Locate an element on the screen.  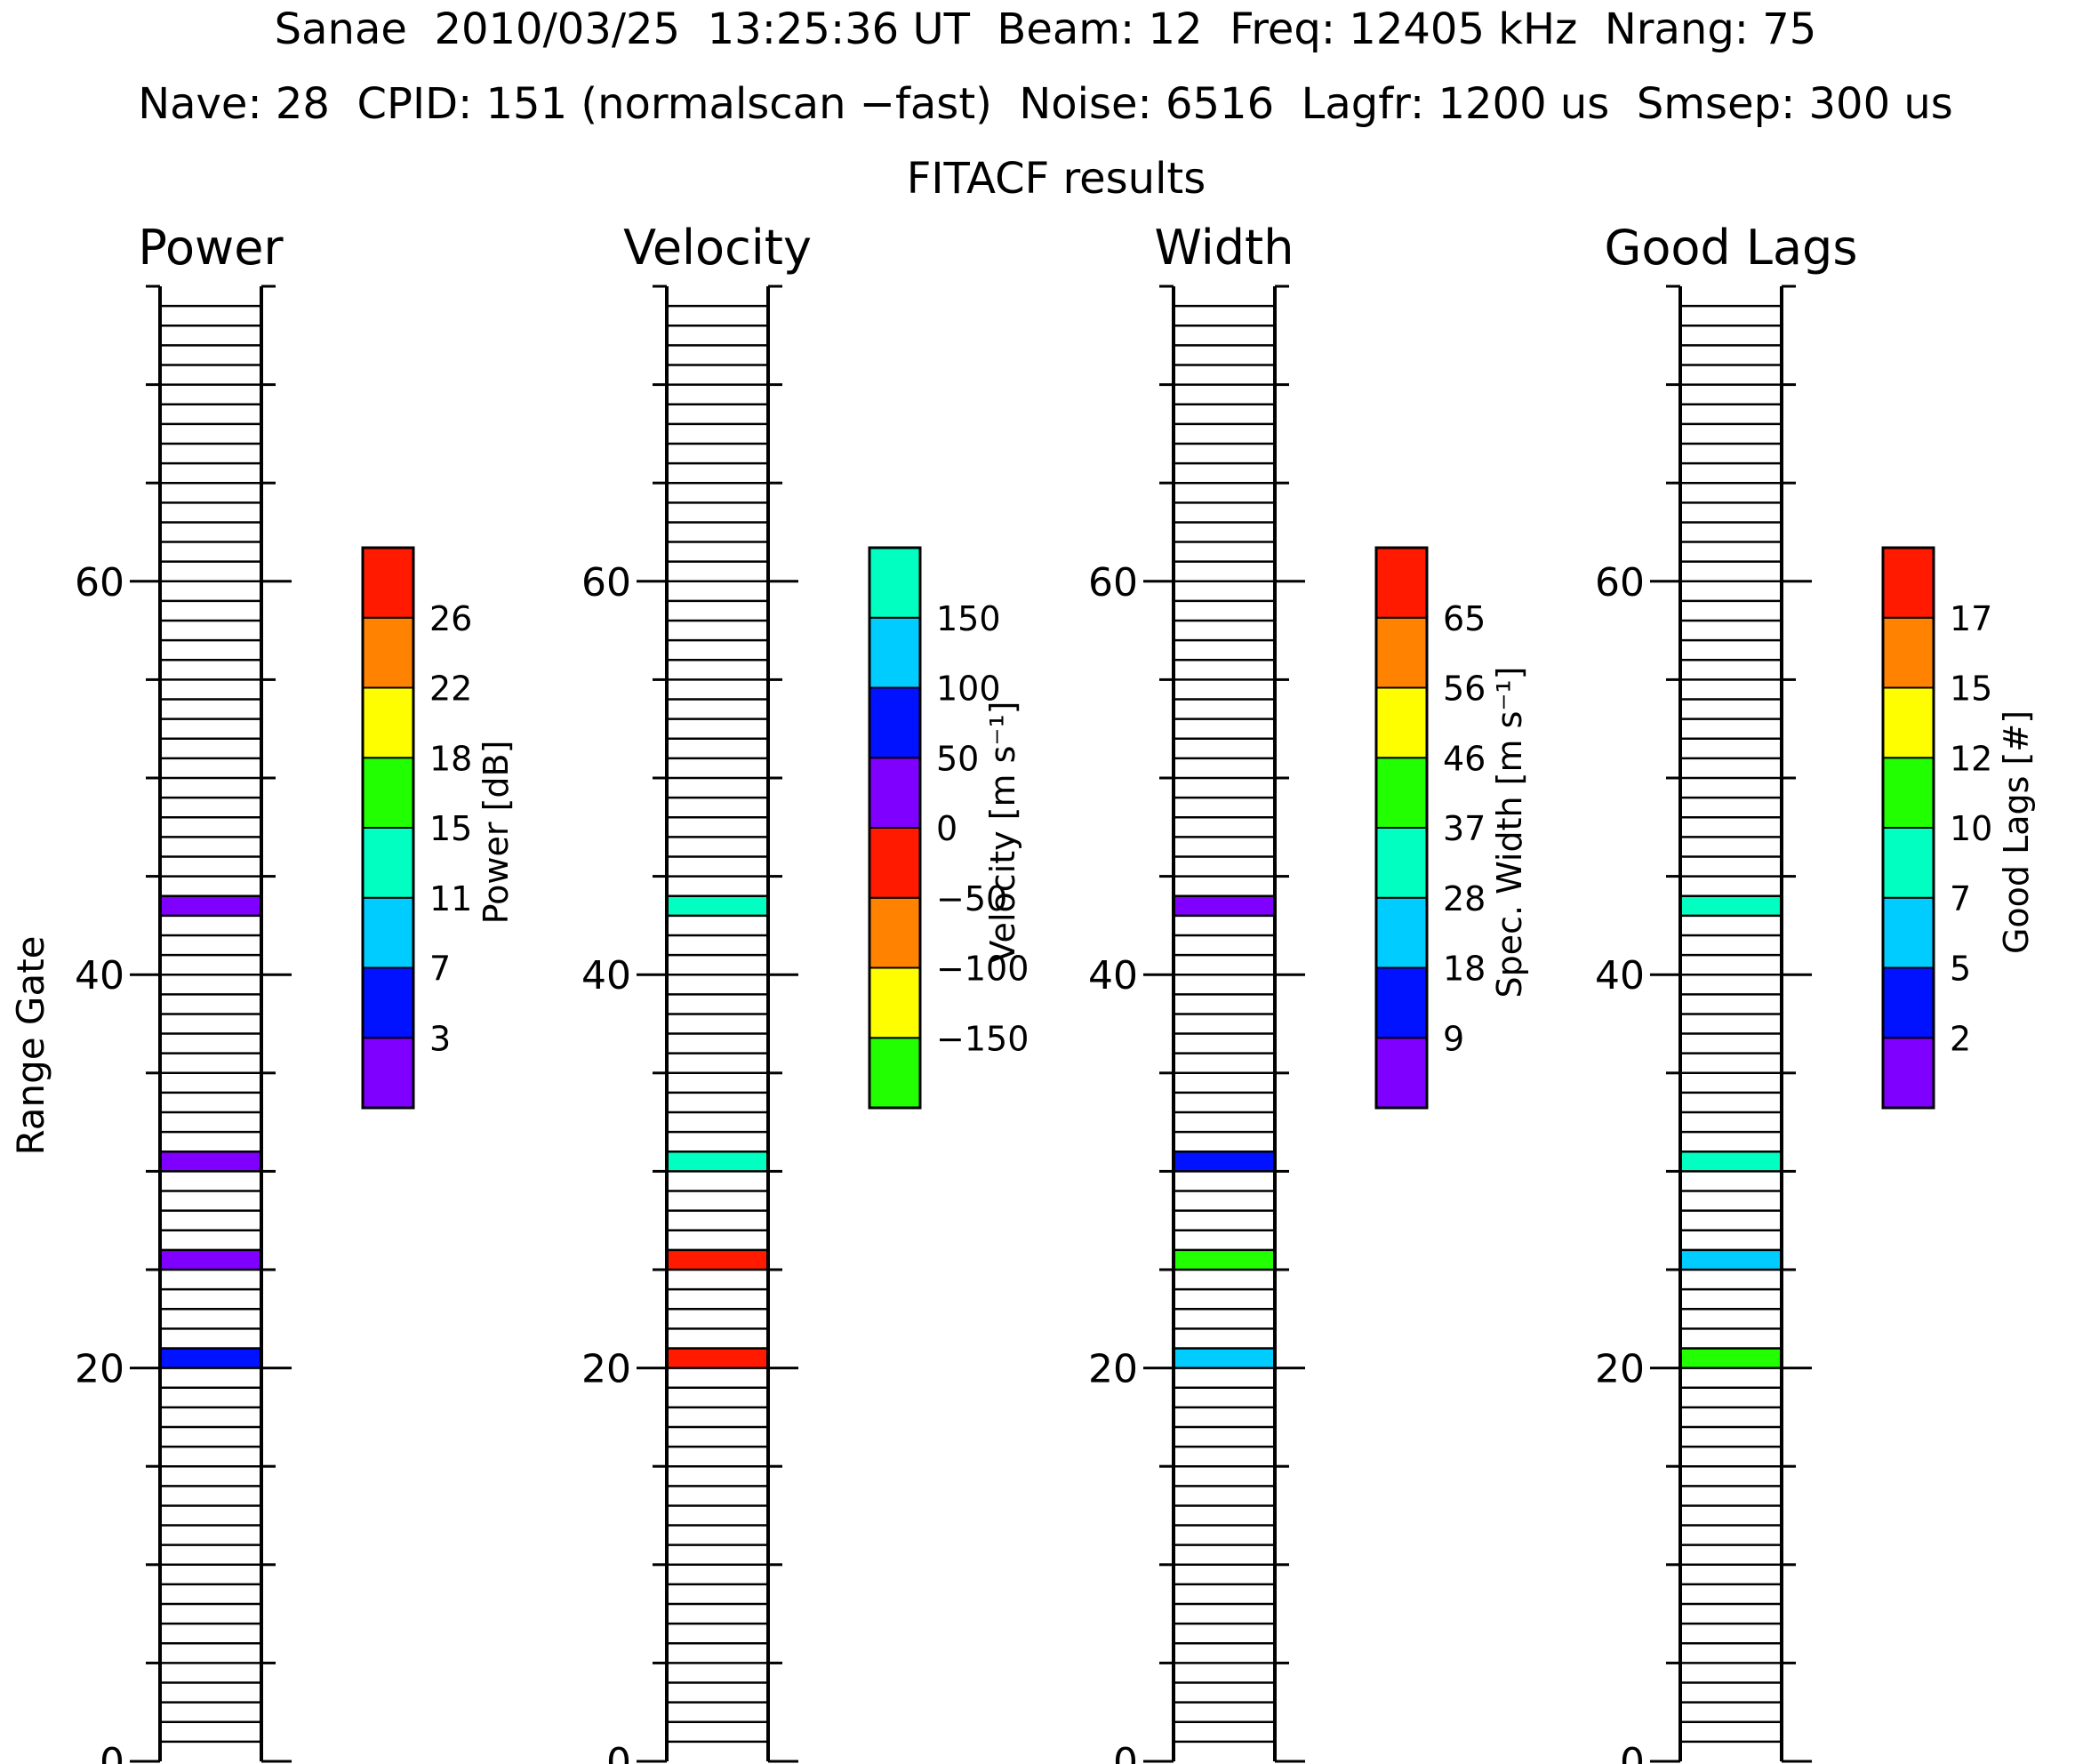
colorbar-tick-label: 100 is located at coordinates (968, 689).